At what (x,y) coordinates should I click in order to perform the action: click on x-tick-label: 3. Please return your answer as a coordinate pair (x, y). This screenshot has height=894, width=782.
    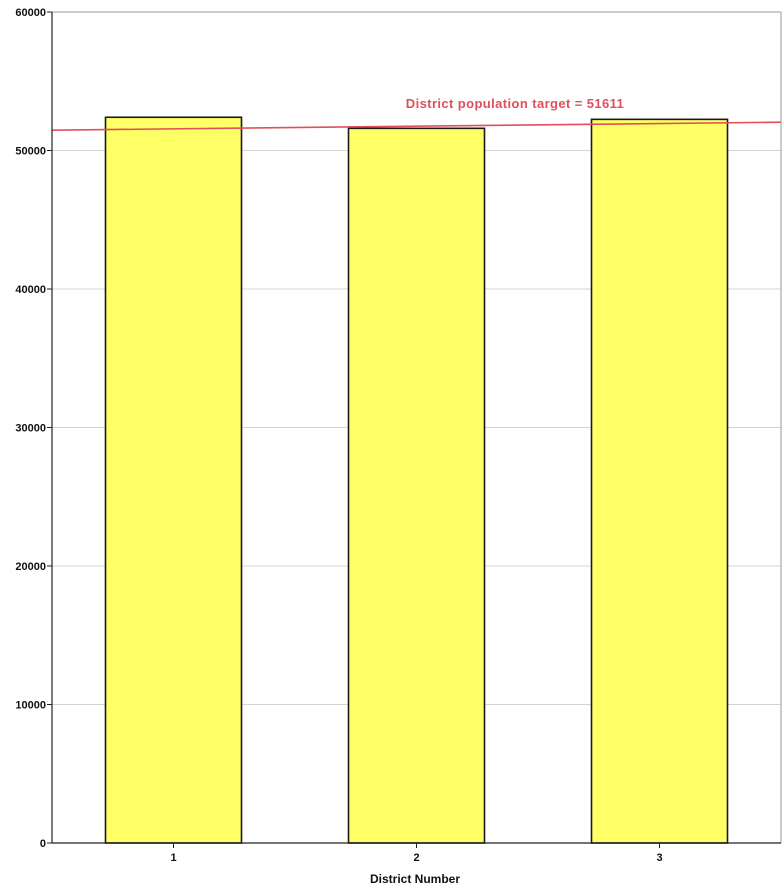
    Looking at the image, I should click on (659, 858).